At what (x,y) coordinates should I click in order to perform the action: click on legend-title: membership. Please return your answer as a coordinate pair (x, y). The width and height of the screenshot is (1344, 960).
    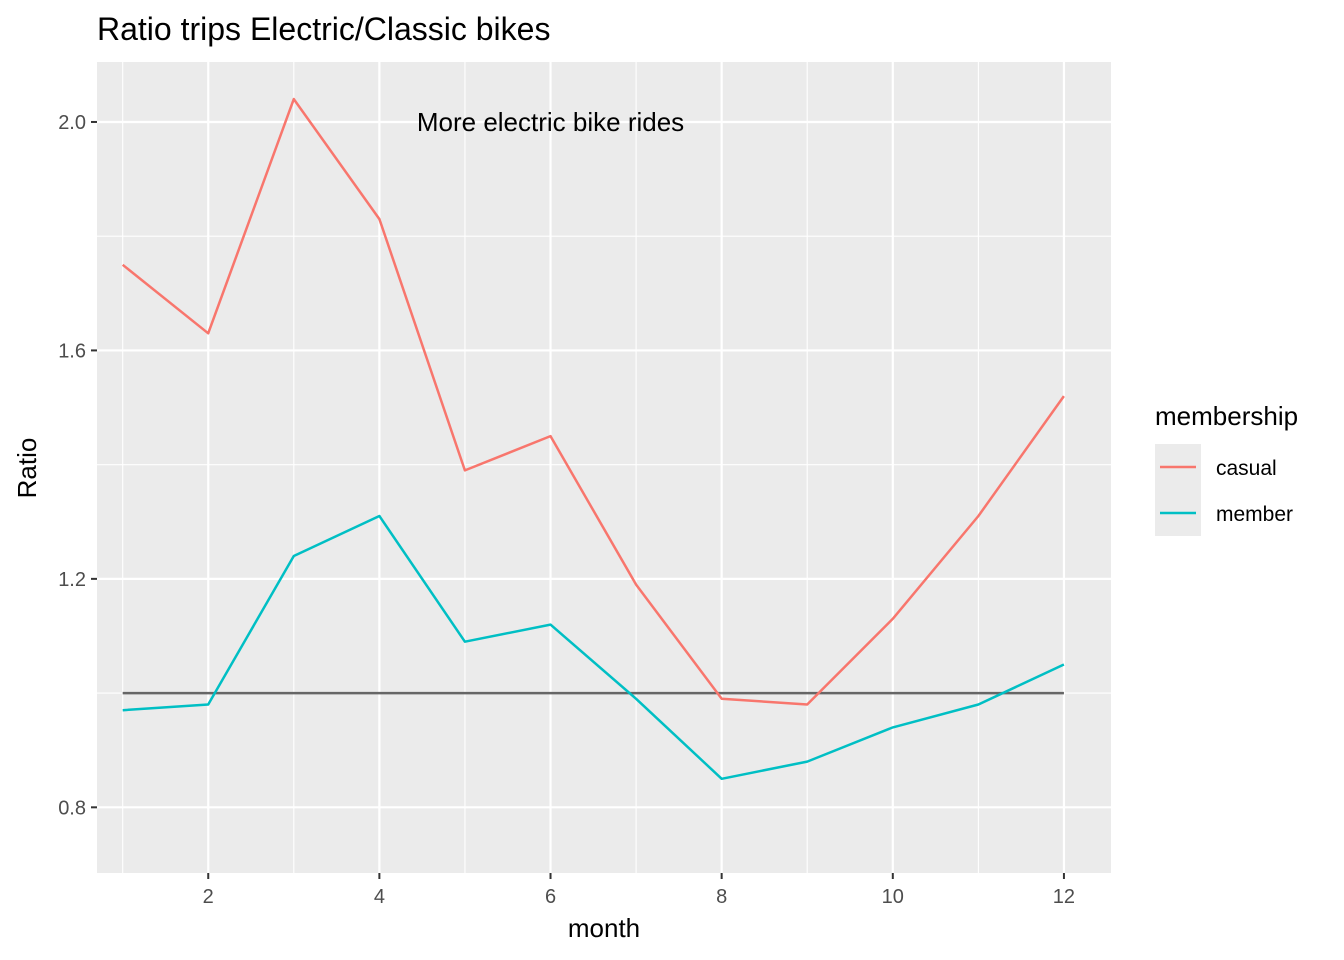
    Looking at the image, I should click on (1226, 416).